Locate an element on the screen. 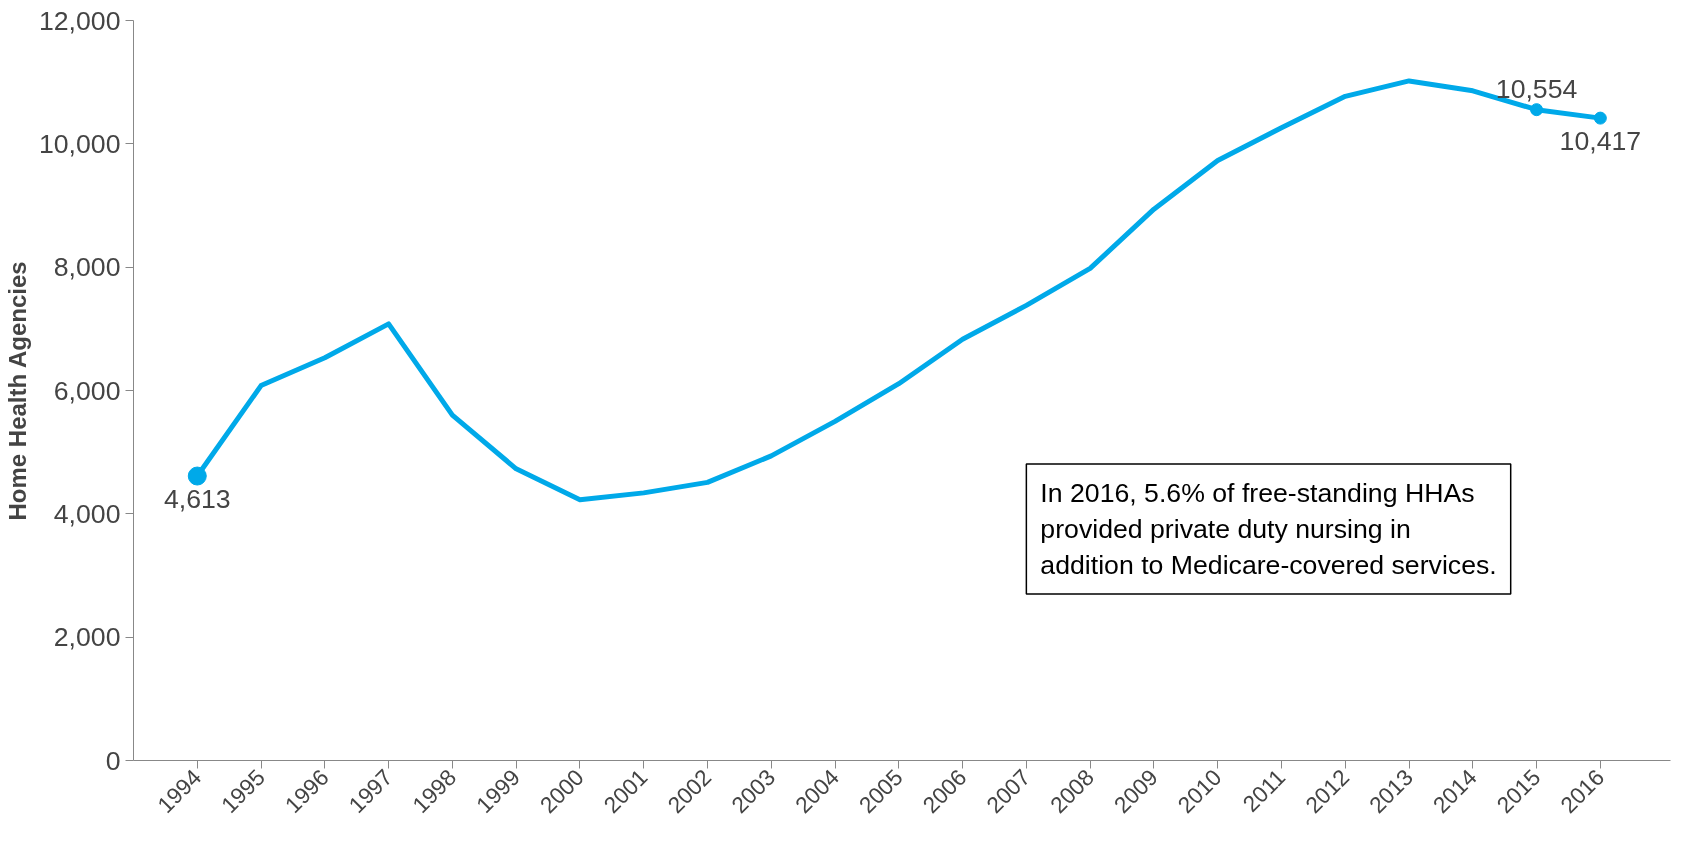 This screenshot has width=1696, height=854. y-tick-label: 6,000 is located at coordinates (87, 390).